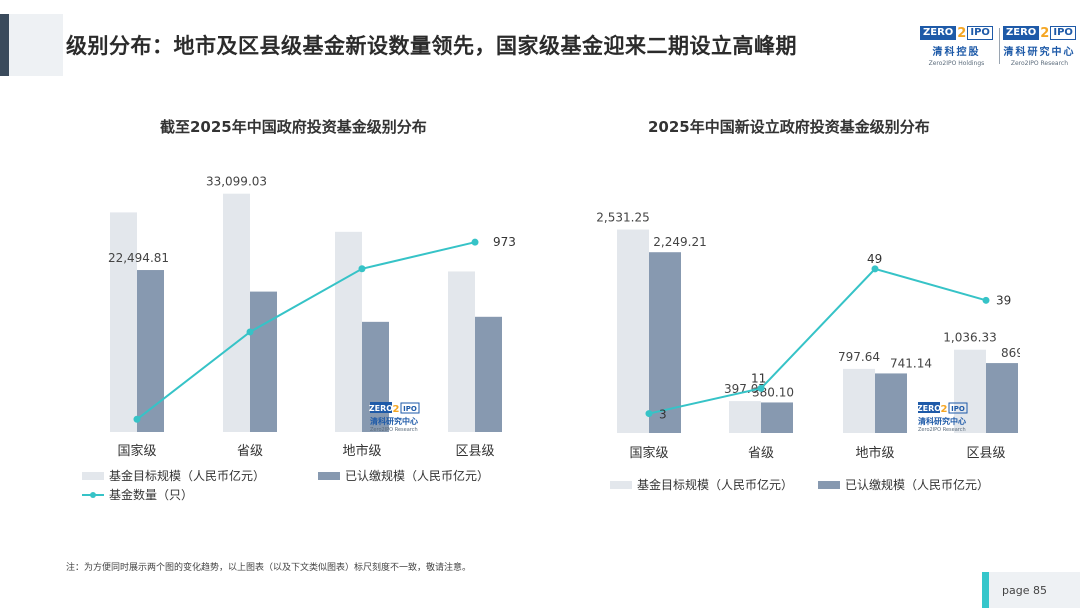 The height and width of the screenshot is (608, 1080). What do you see at coordinates (4, 45) in the screenshot?
I see `accent-bar` at bounding box center [4, 45].